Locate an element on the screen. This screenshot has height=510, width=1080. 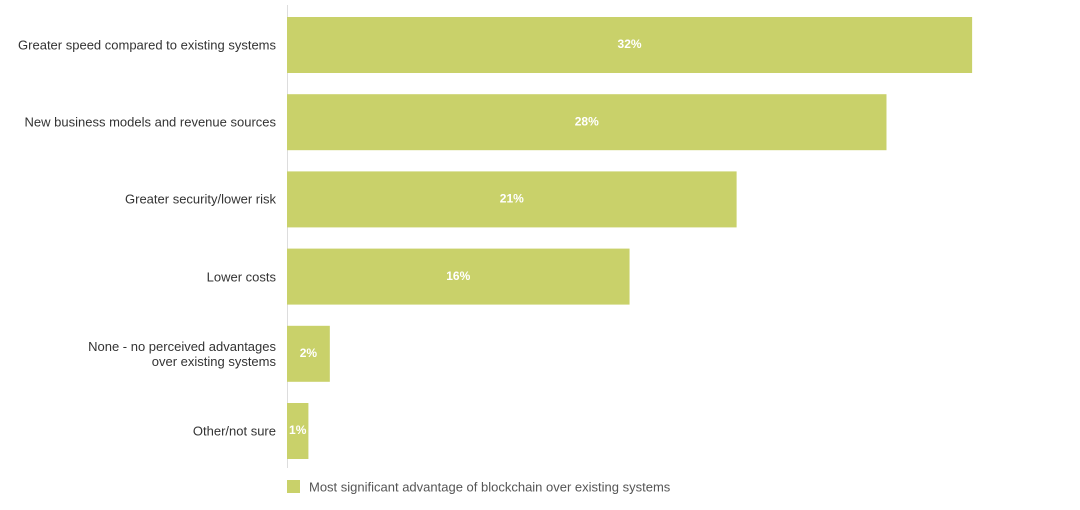
value-label: 28% is located at coordinates (587, 121).